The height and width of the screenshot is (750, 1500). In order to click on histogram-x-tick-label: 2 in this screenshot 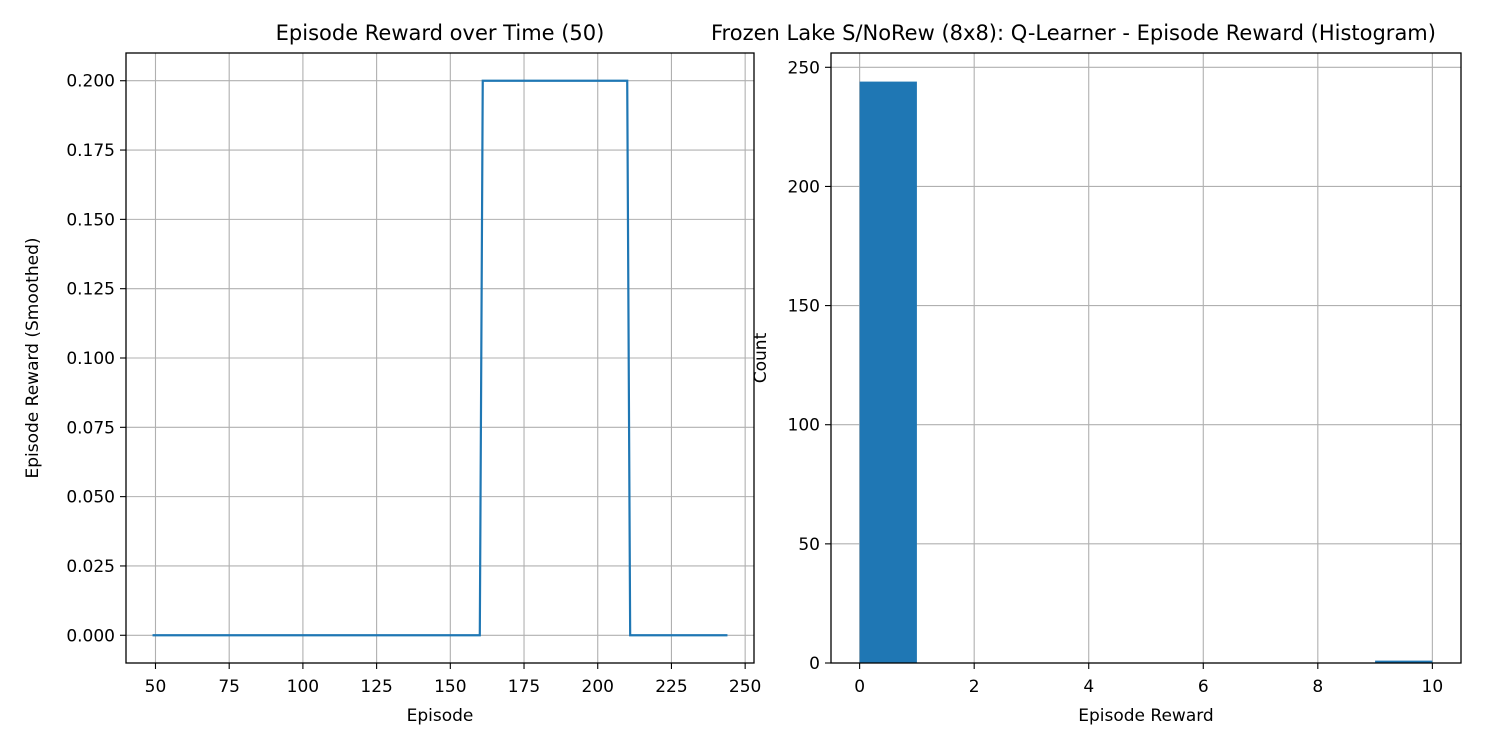, I will do `click(974, 687)`.